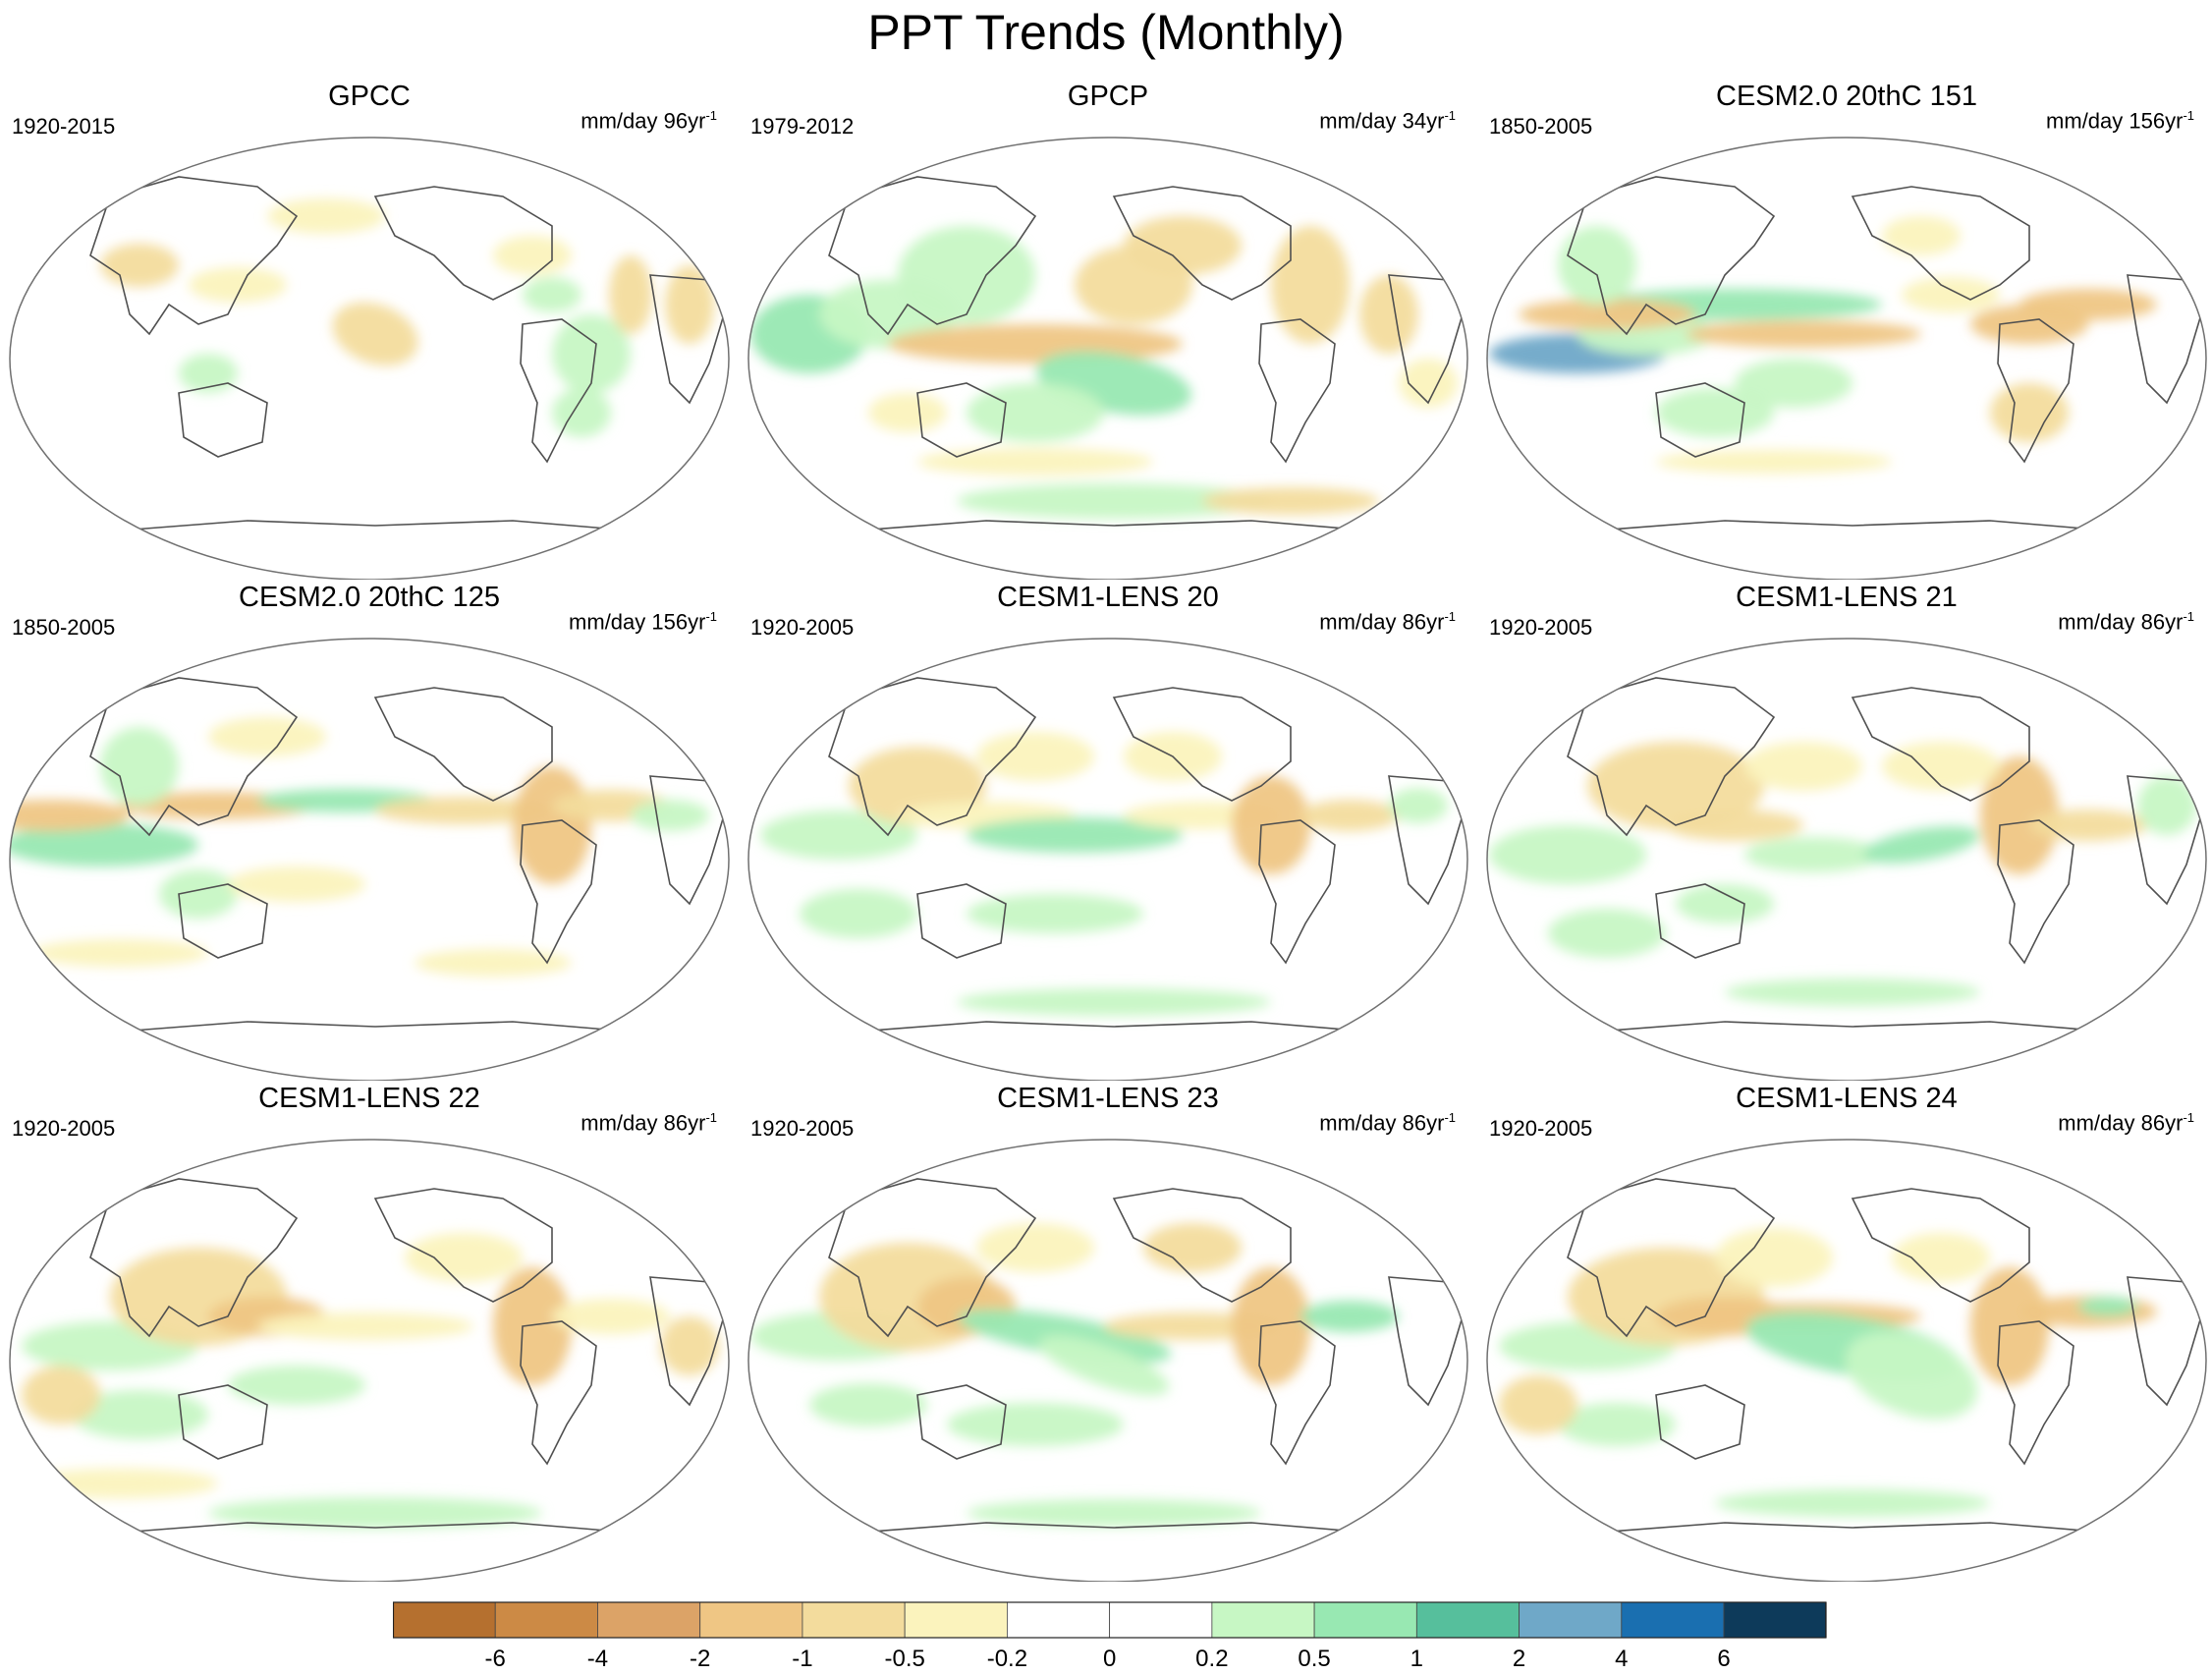 This screenshot has height=1675, width=2212. What do you see at coordinates (1108, 329) in the screenshot?
I see `map-panel-2: GPCP 1979-2012 mm/day 34yr-1` at bounding box center [1108, 329].